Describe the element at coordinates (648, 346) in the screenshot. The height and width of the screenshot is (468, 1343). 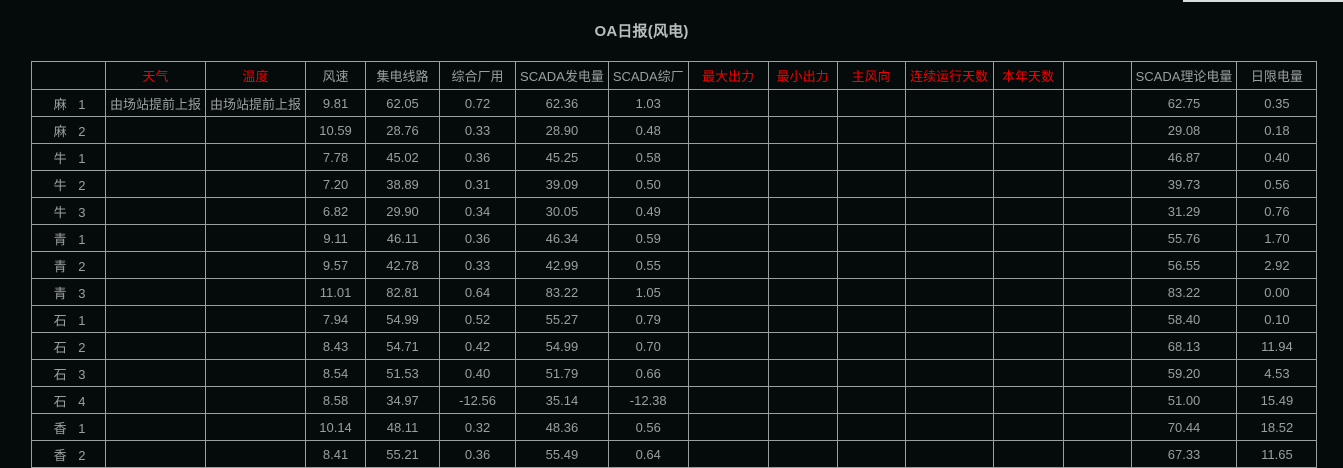
I see `cell-r9-c6: 0.70` at that location.